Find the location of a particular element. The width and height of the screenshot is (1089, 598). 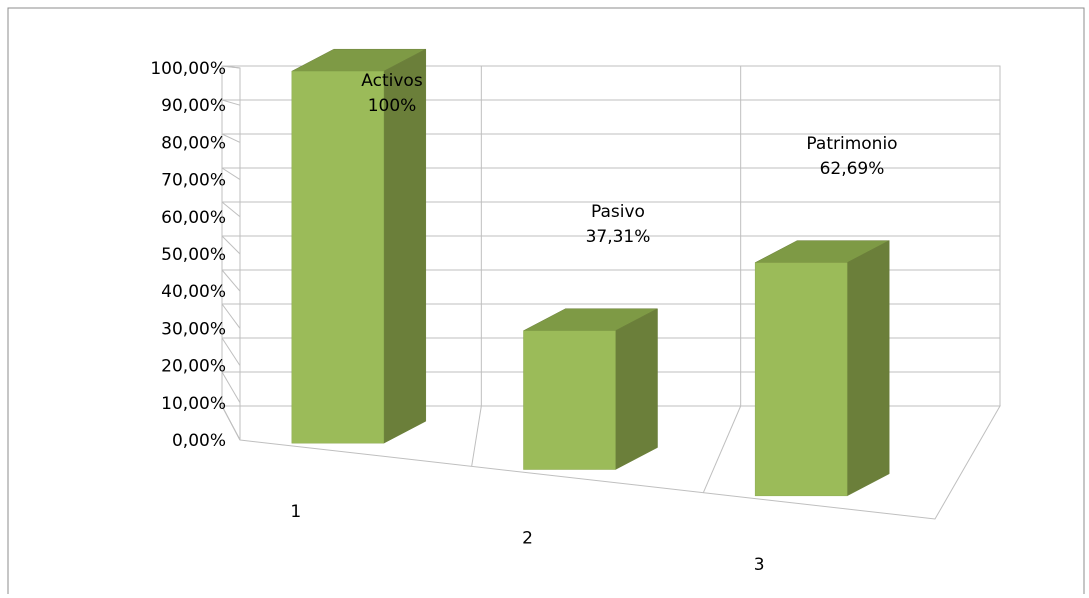

data-label-name: Patrimonio is located at coordinates (851, 144).